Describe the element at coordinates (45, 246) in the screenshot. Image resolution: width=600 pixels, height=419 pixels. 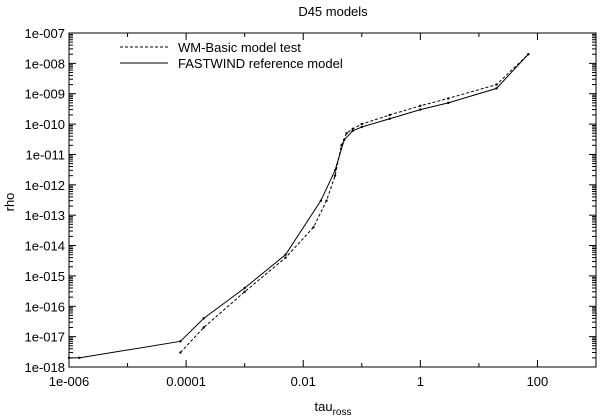
I see `y-tick-label: 1e-014` at that location.